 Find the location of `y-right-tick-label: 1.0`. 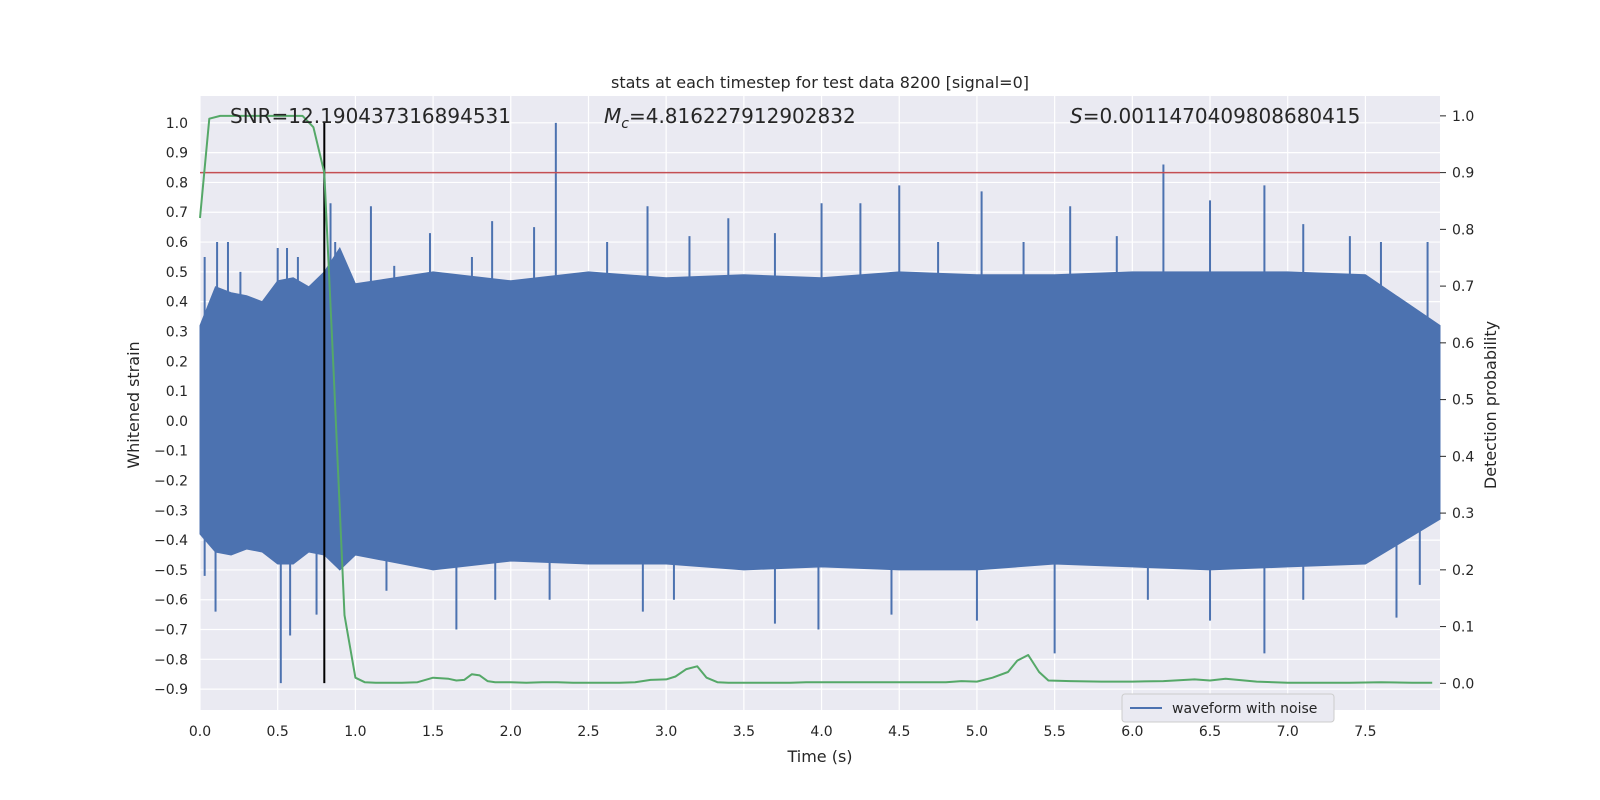

y-right-tick-label: 1.0 is located at coordinates (1463, 117).